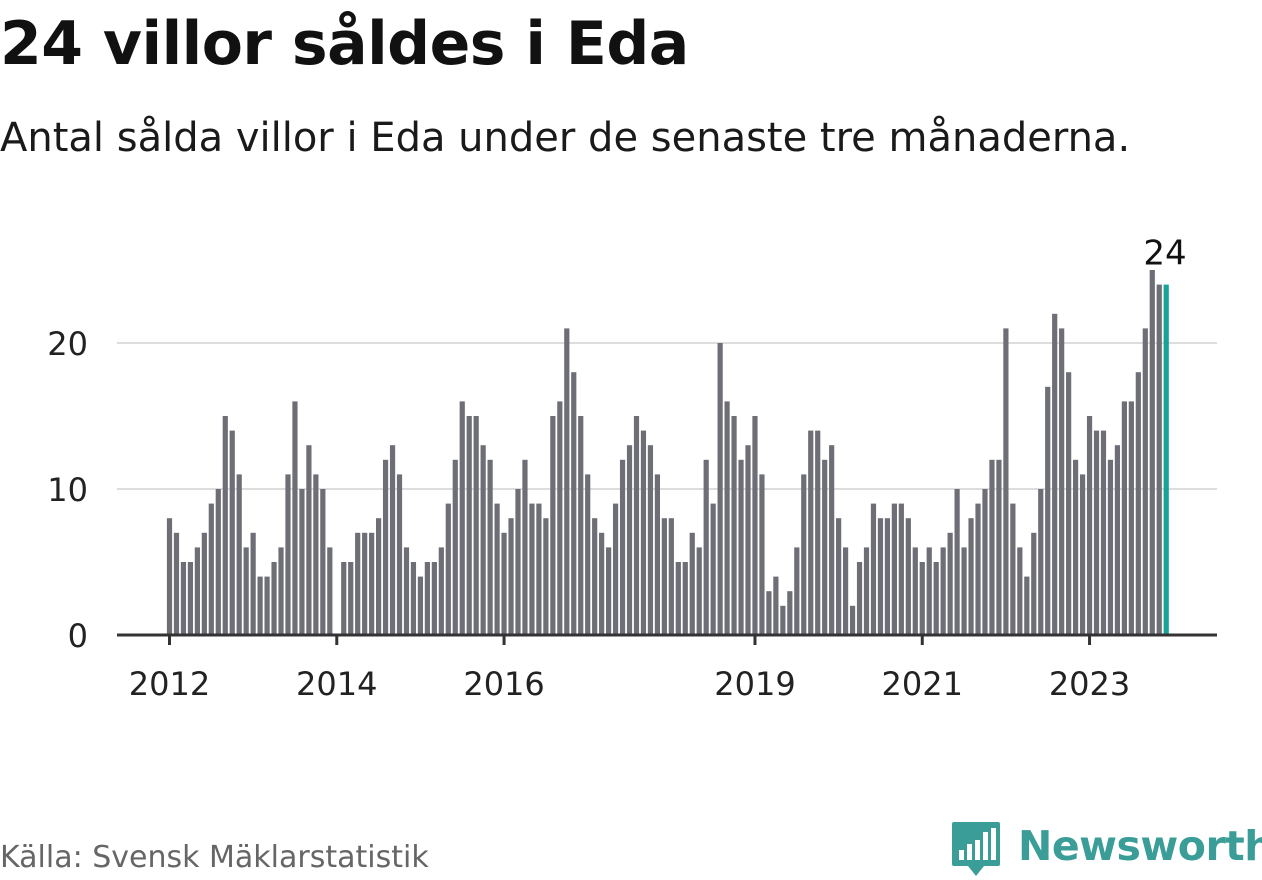 The width and height of the screenshot is (1262, 880). What do you see at coordinates (976, 849) in the screenshot?
I see `bar-chart-speech-bubble-icon` at bounding box center [976, 849].